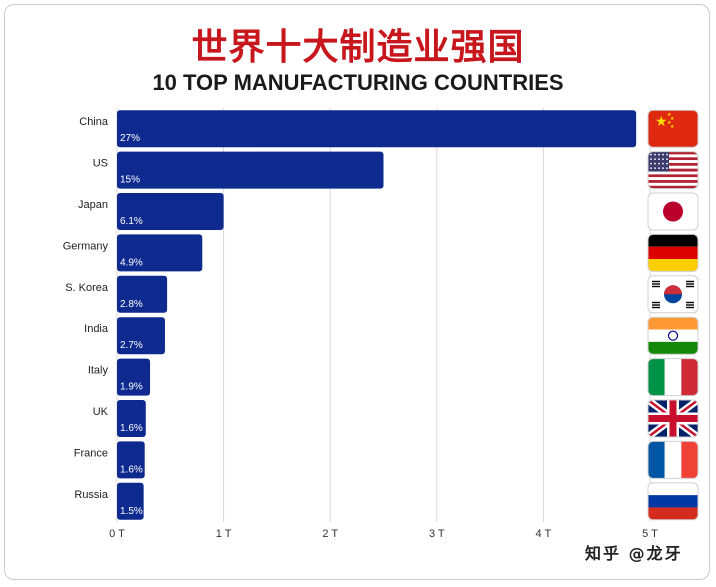 Image resolution: width=716 pixels, height=587 pixels. What do you see at coordinates (131, 262) in the screenshot?
I see `data-label: 4.9%` at bounding box center [131, 262].